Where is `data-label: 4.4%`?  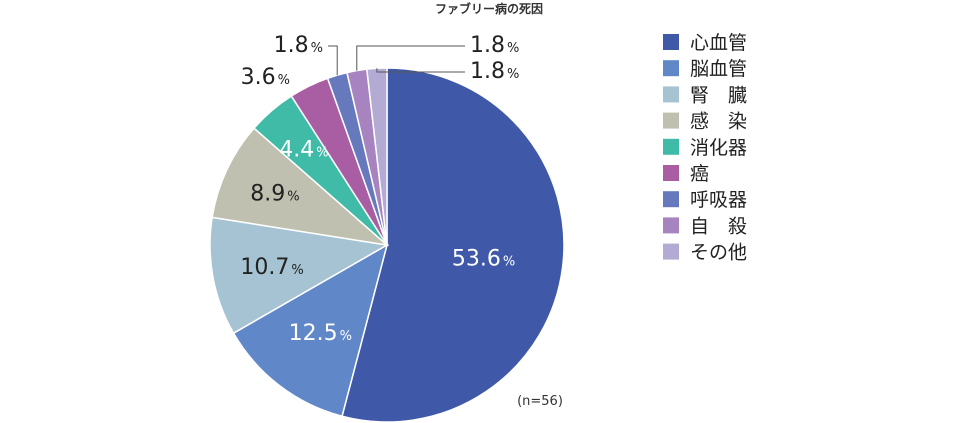
data-label: 4.4% is located at coordinates (303, 149).